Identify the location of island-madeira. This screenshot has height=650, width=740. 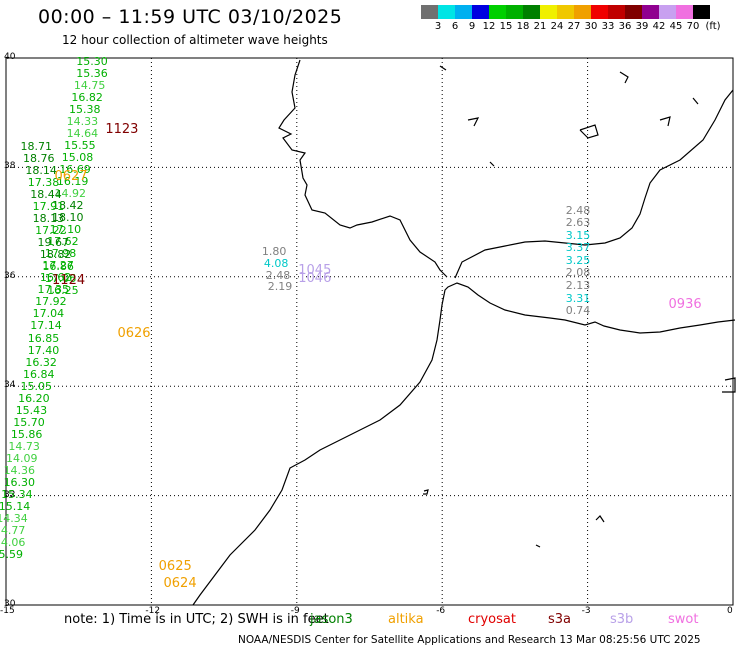
(426, 492).